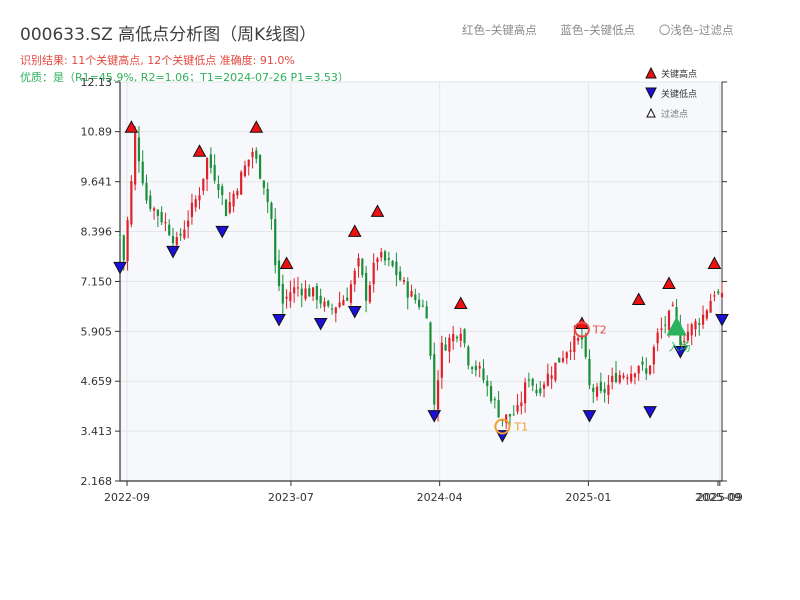 The width and height of the screenshot is (800, 600). What do you see at coordinates (97, 182) in the screenshot?
I see `y-tick-label: 9.641` at bounding box center [97, 182].